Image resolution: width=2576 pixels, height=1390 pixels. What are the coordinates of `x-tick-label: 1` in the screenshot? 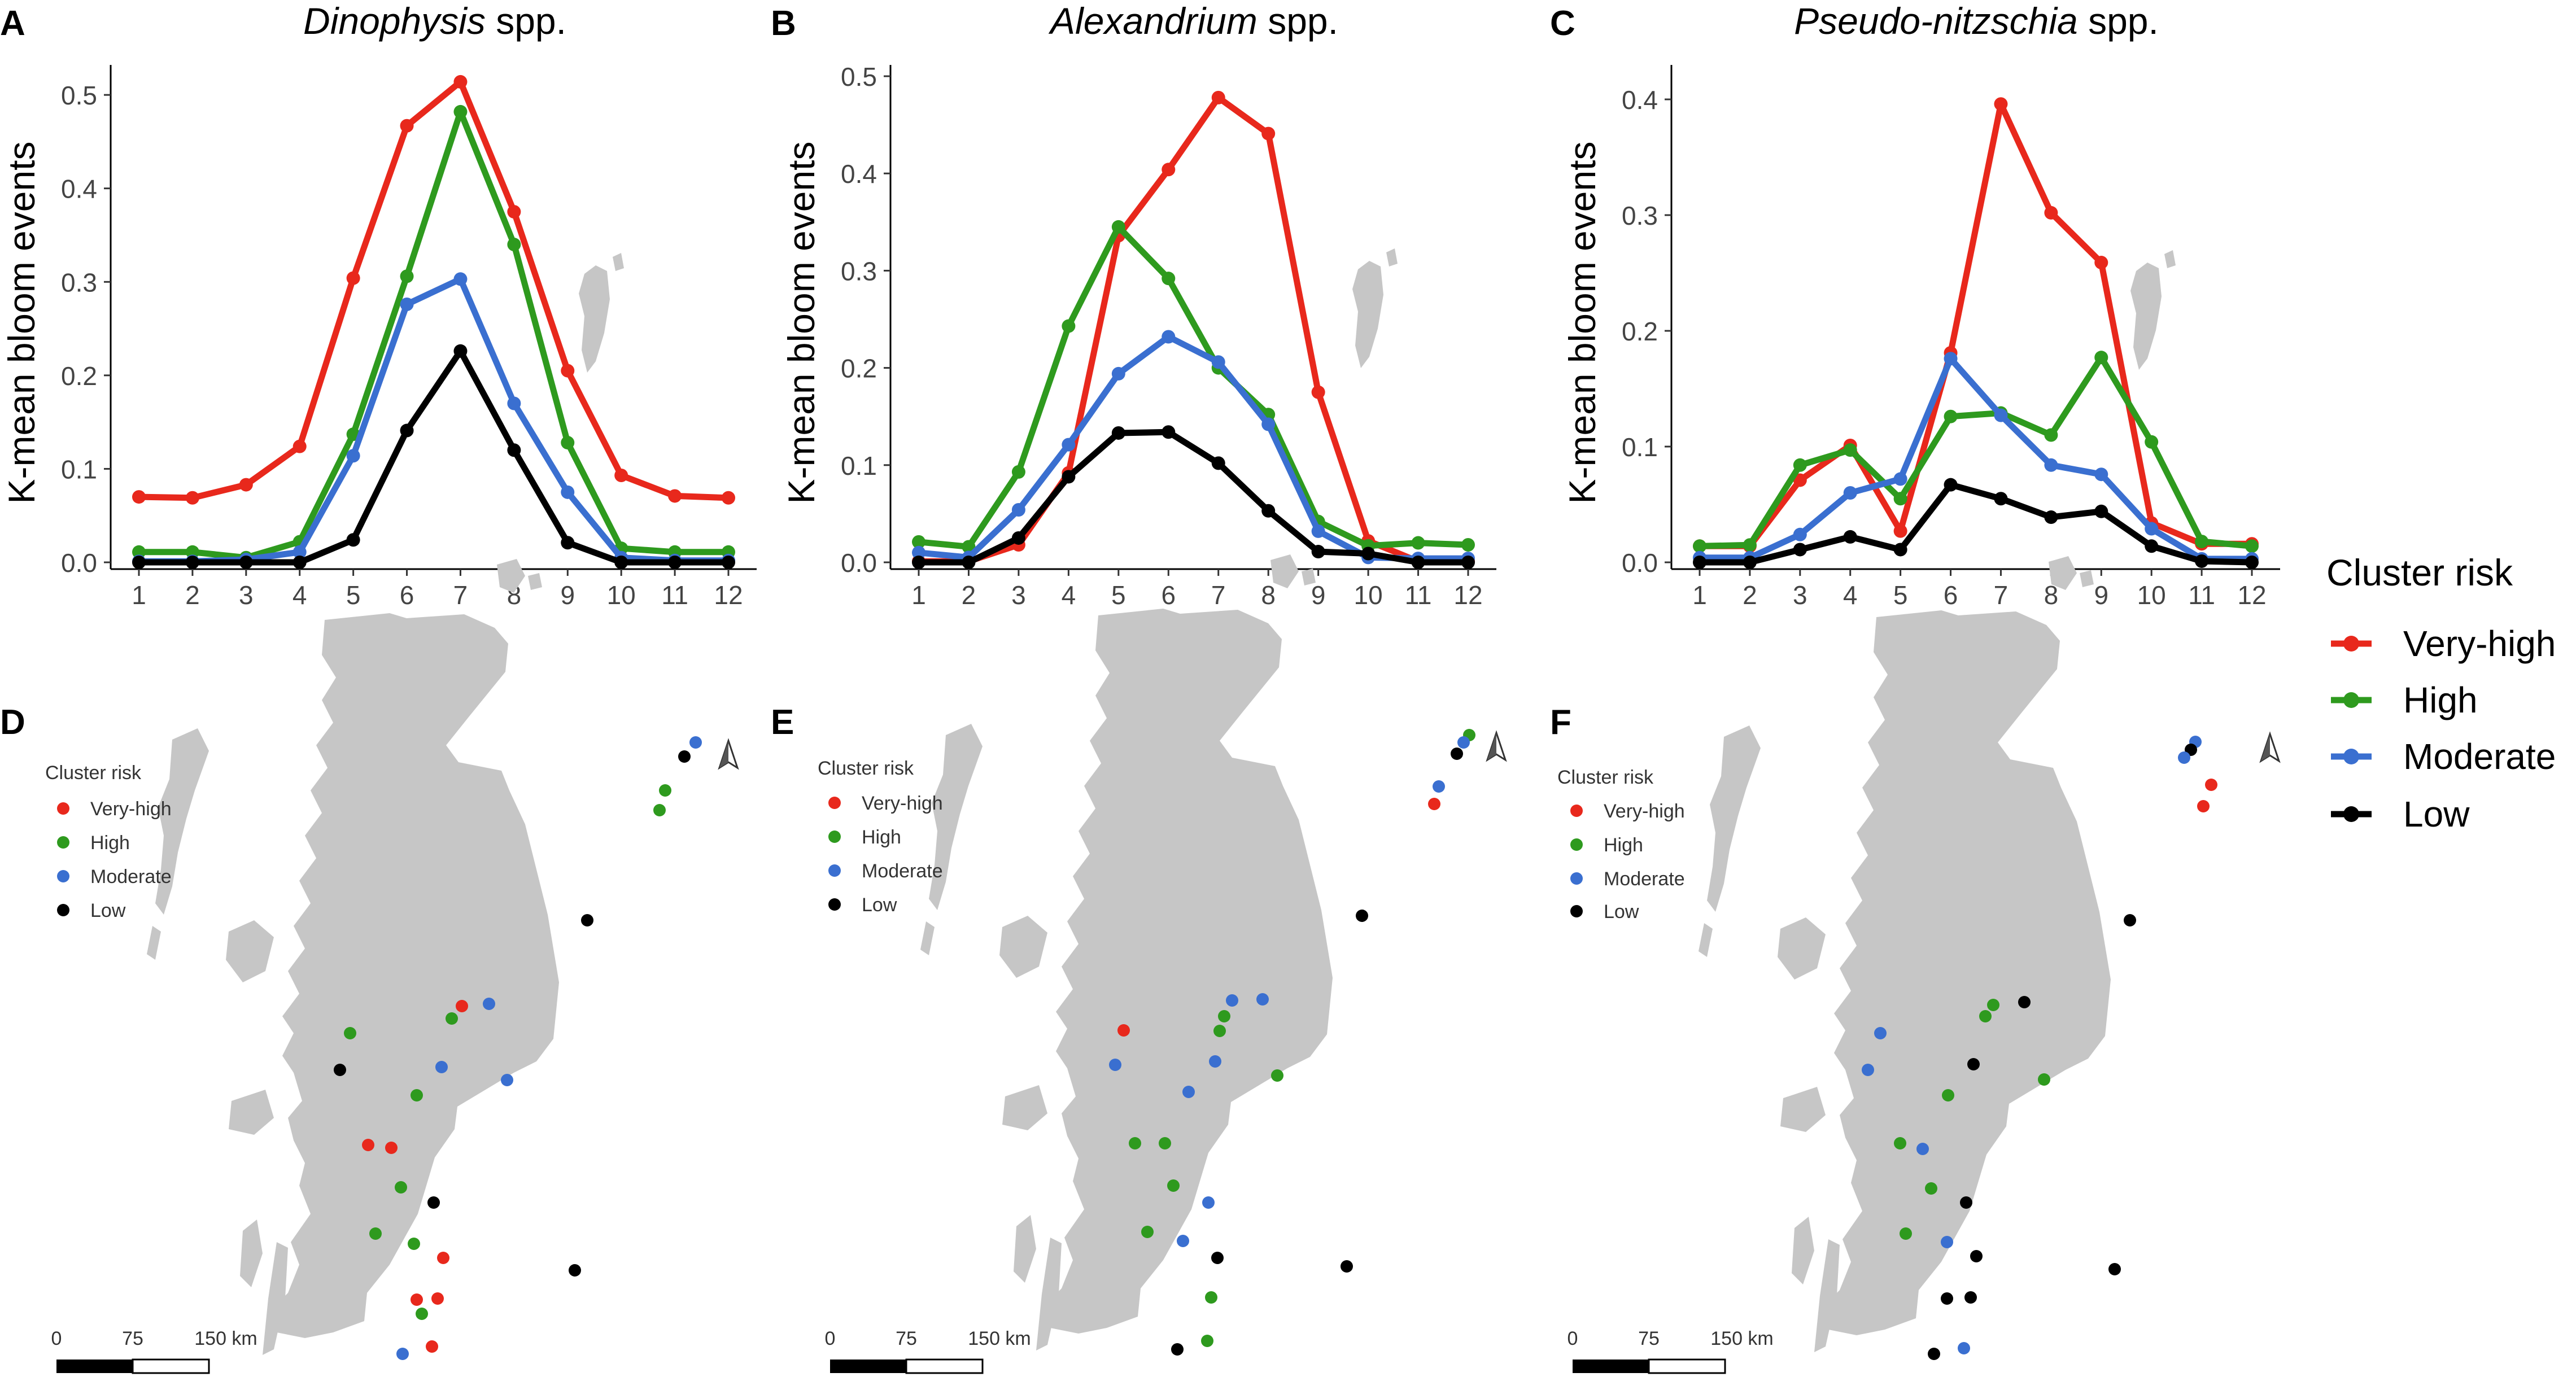 It's located at (139, 595).